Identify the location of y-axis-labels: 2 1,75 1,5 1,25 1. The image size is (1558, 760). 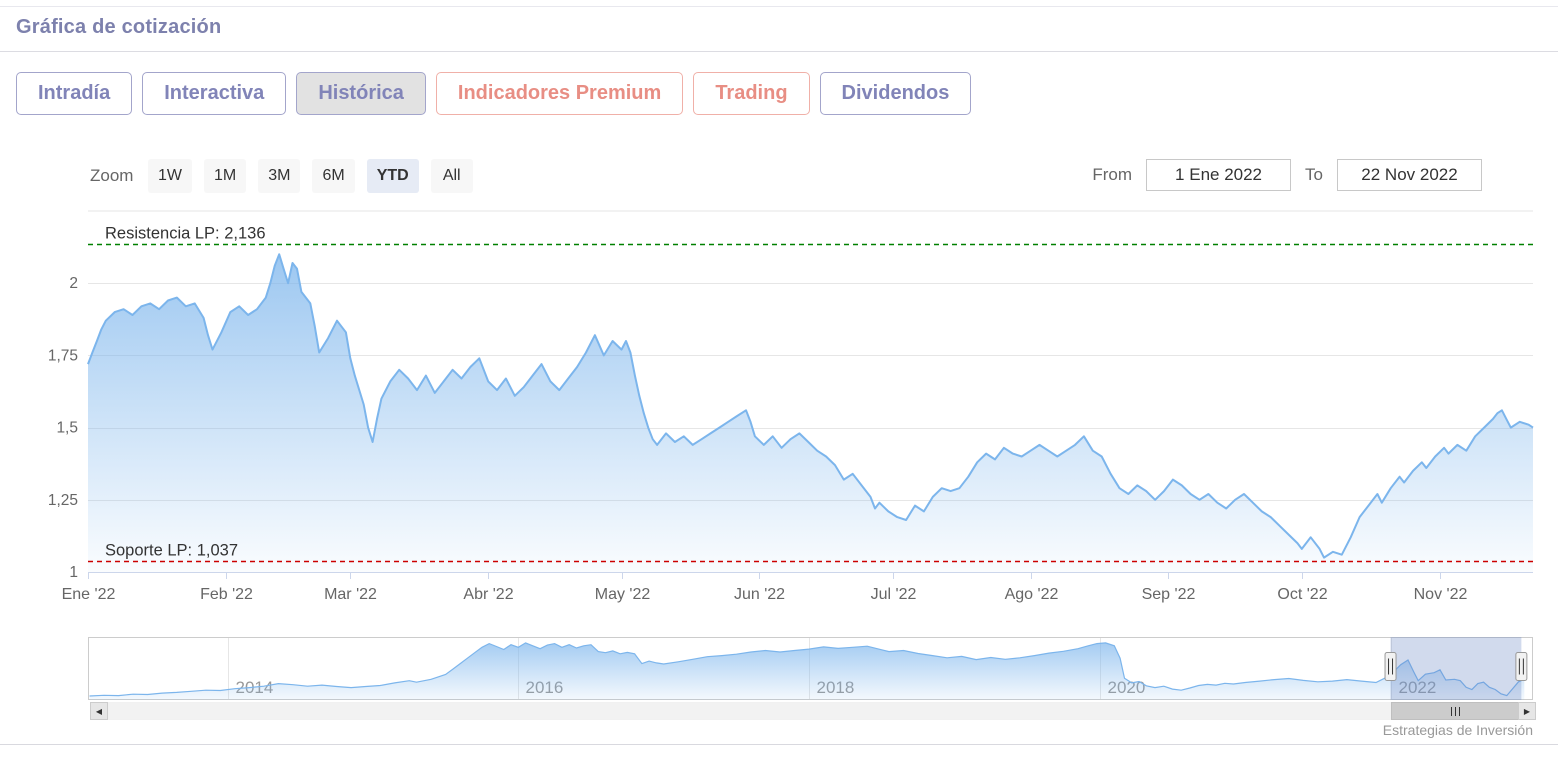
(63, 428).